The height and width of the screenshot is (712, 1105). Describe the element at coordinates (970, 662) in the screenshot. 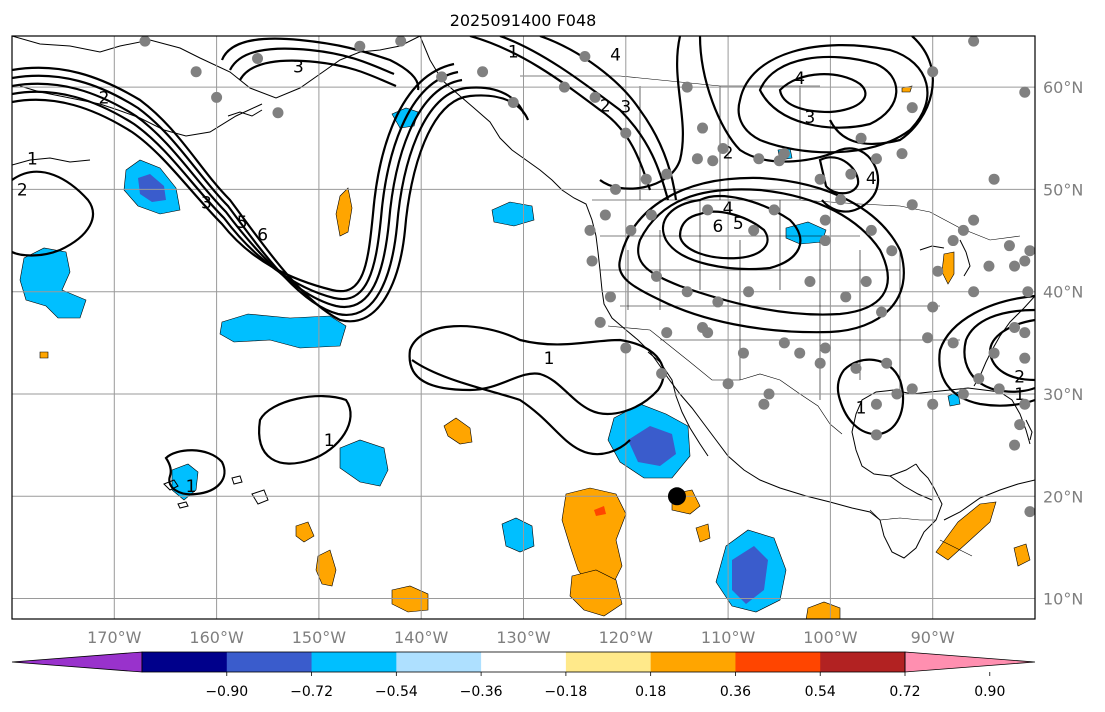

I see `colorbar-over-extension` at that location.